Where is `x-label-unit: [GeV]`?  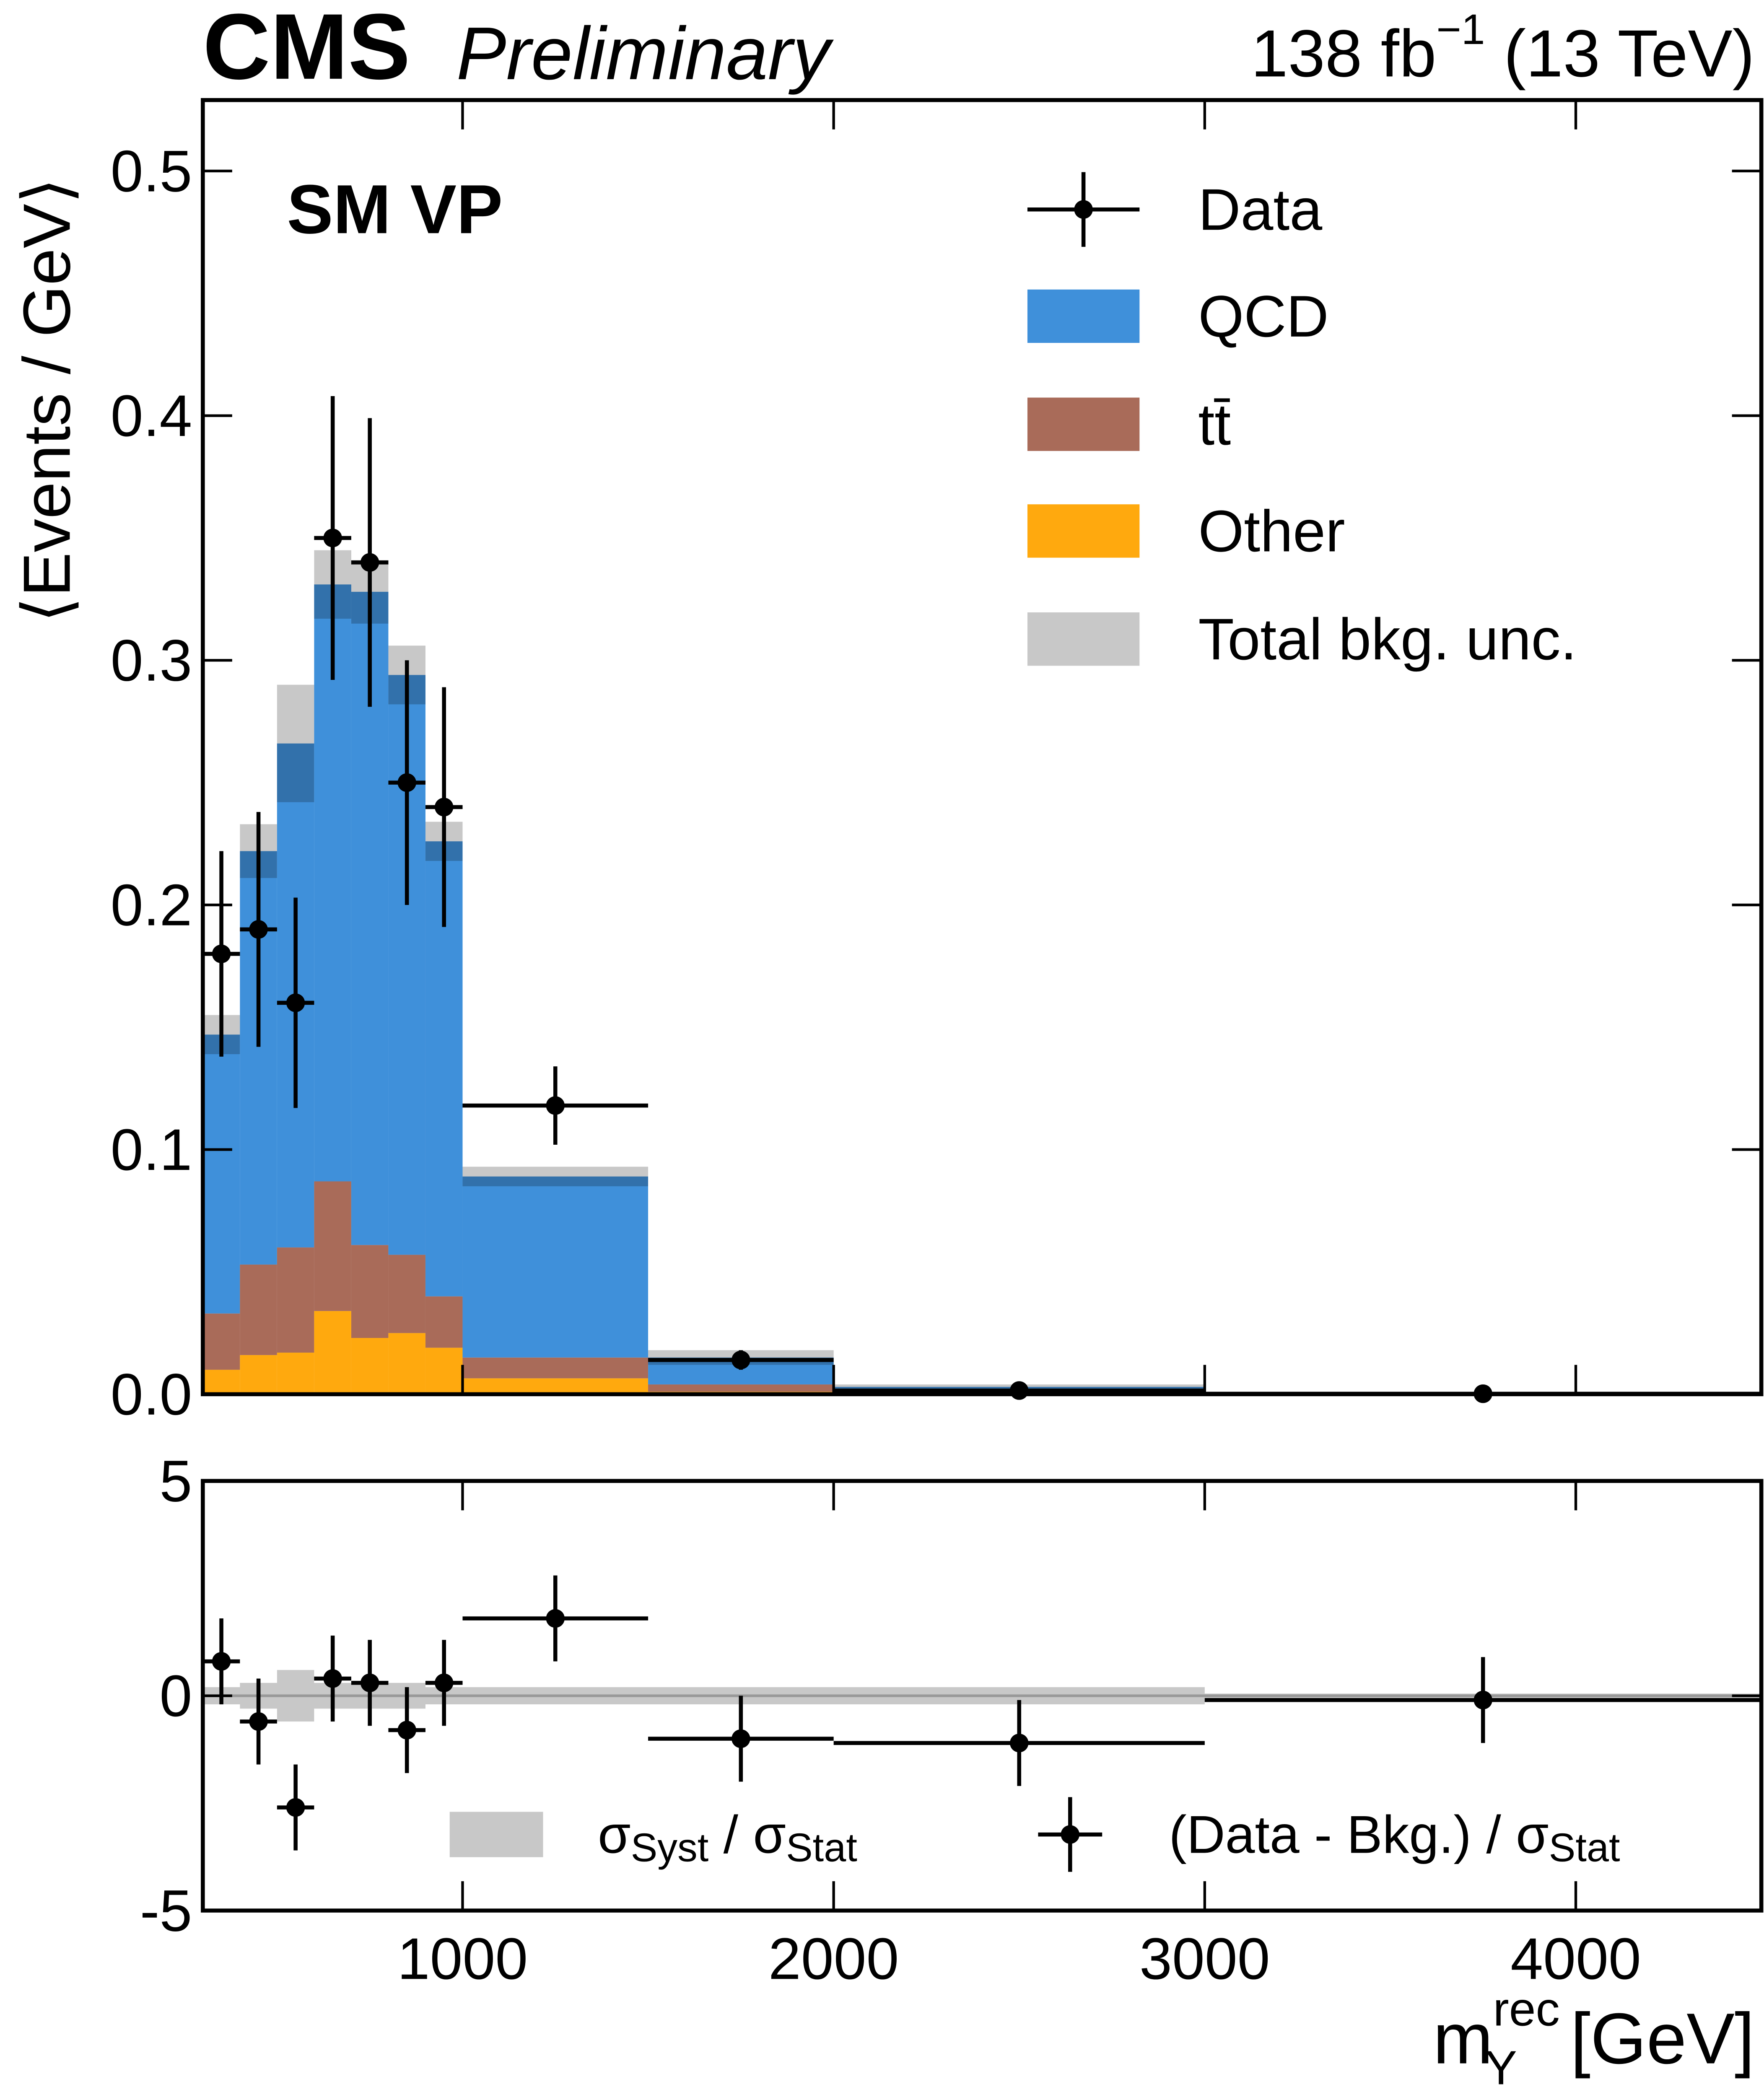 x-label-unit: [GeV] is located at coordinates (1662, 2039).